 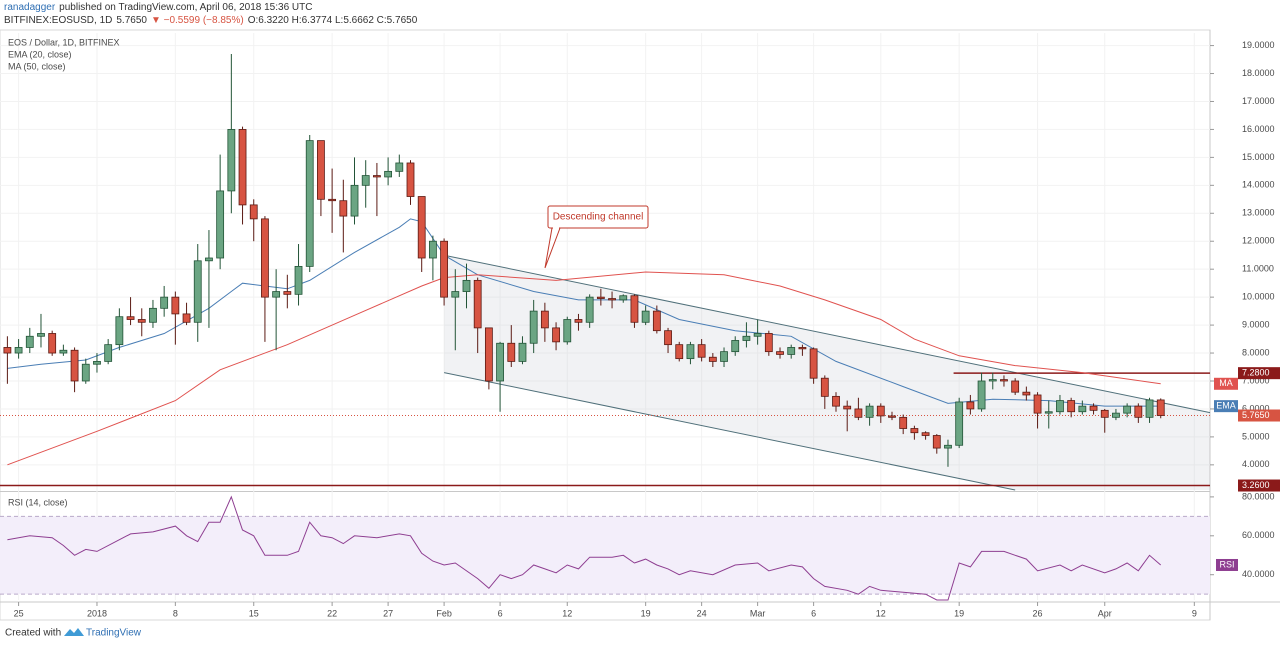 I want to click on annotation-box, so click(x=598, y=217).